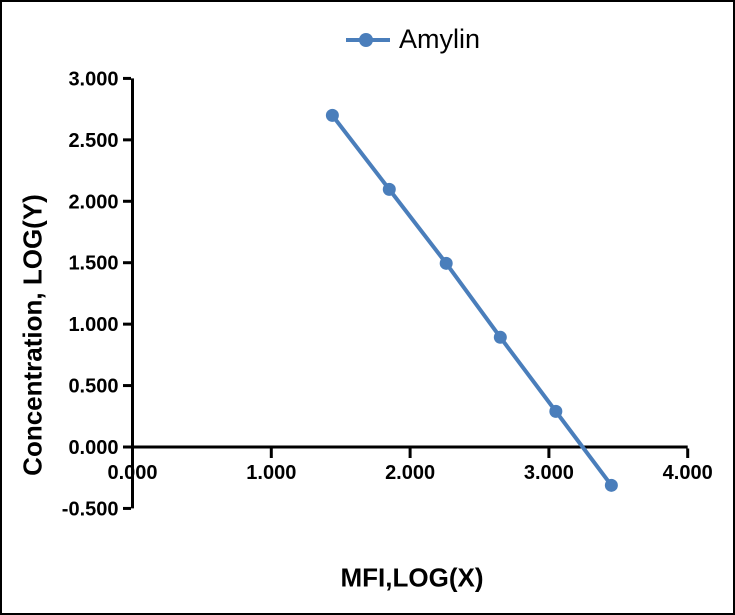 The height and width of the screenshot is (615, 735). I want to click on y-tick-label: 1.500, so click(93, 264).